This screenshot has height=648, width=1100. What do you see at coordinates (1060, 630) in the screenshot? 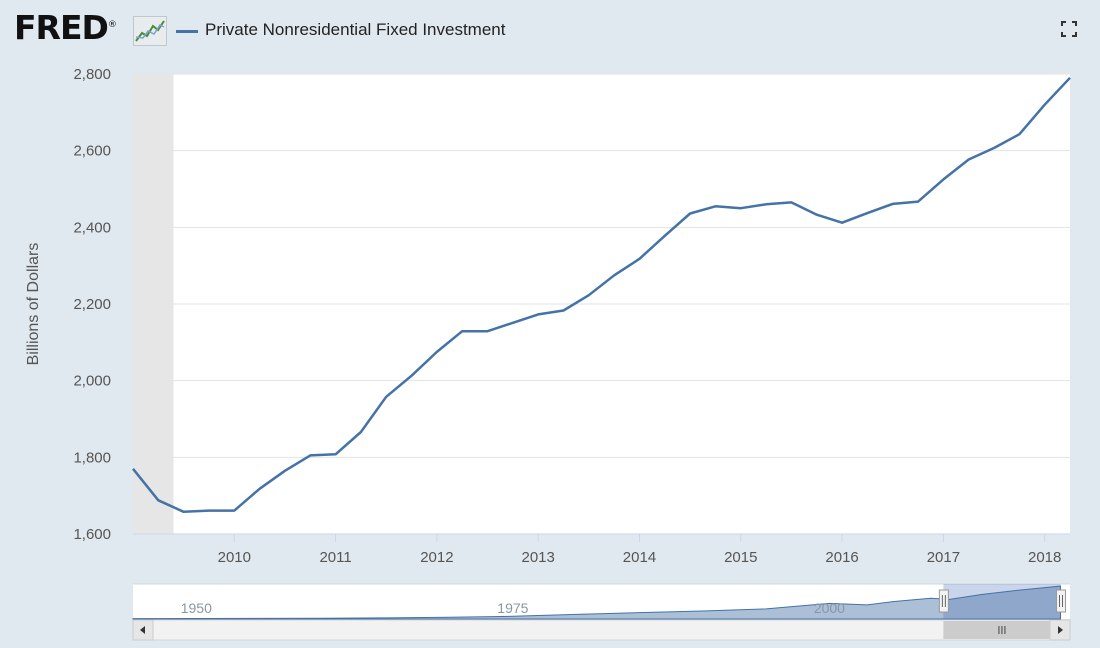
I see `arrow-right-icon` at bounding box center [1060, 630].